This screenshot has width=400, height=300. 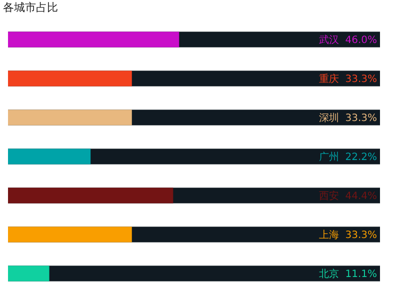 What do you see at coordinates (361, 157) in the screenshot?
I see `data-label: 22.2%` at bounding box center [361, 157].